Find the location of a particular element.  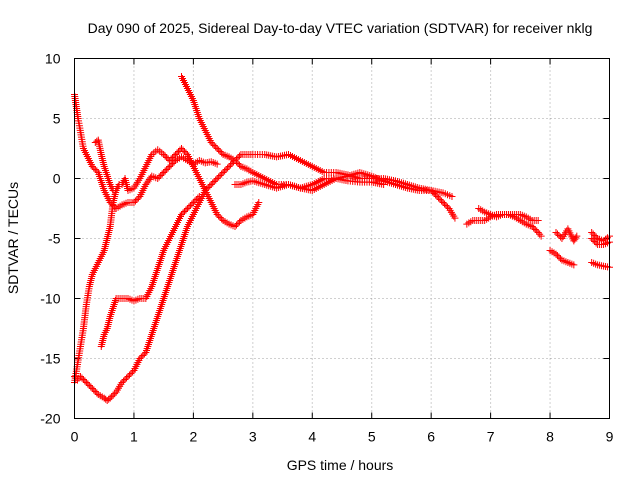

series-track-g is located at coordinates (345, 195).